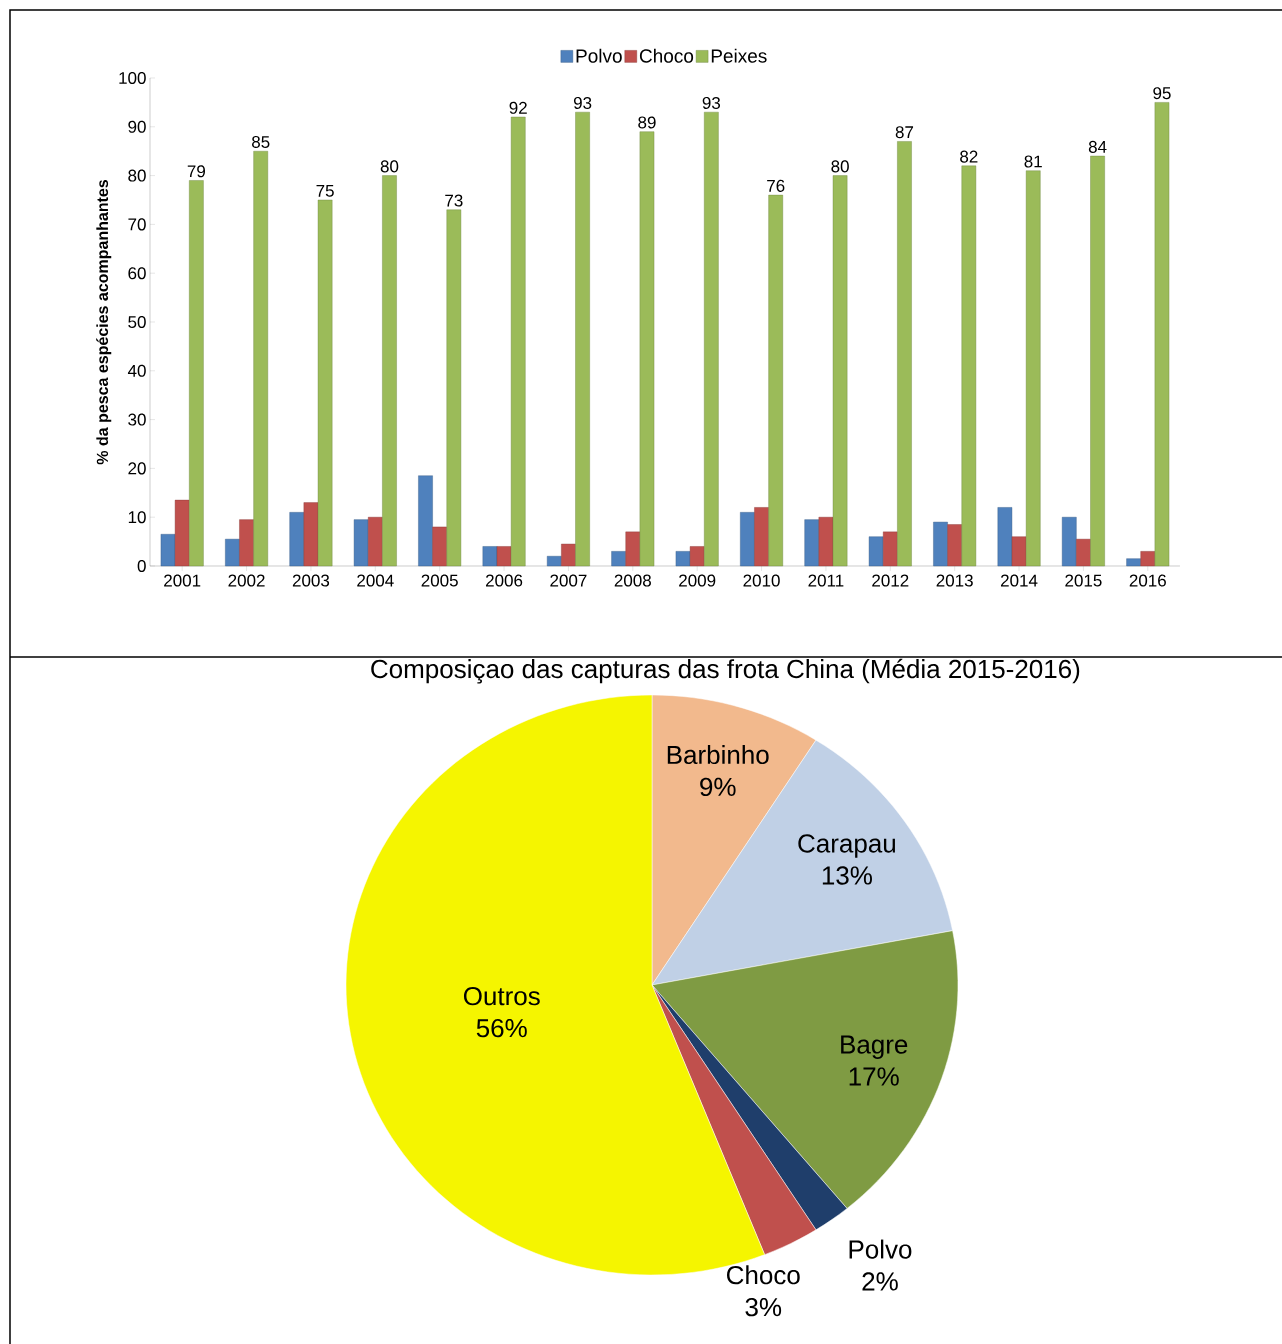 The width and height of the screenshot is (1282, 1344). Describe the element at coordinates (501, 996) in the screenshot. I see `slice-label: Outros` at that location.